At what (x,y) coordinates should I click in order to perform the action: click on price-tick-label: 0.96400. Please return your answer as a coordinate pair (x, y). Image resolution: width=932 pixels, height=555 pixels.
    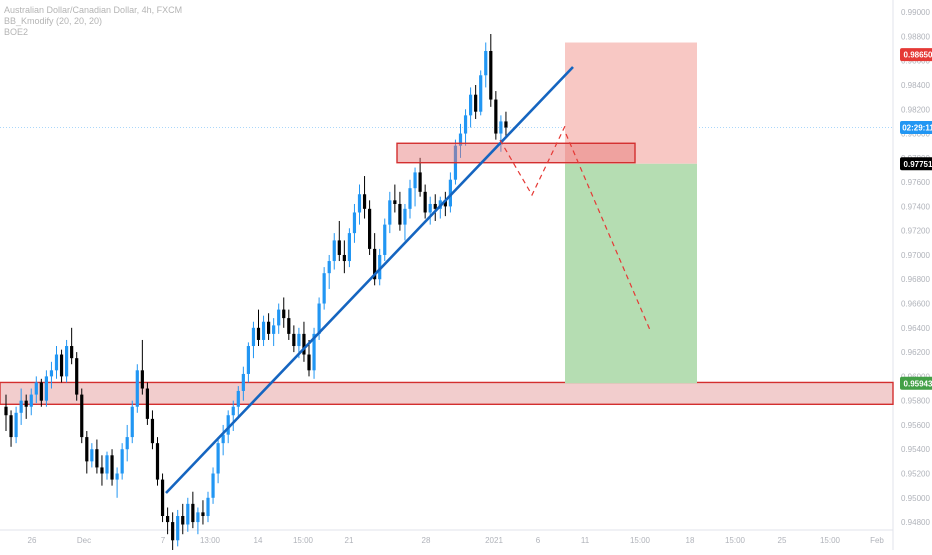
    Looking at the image, I should click on (915, 328).